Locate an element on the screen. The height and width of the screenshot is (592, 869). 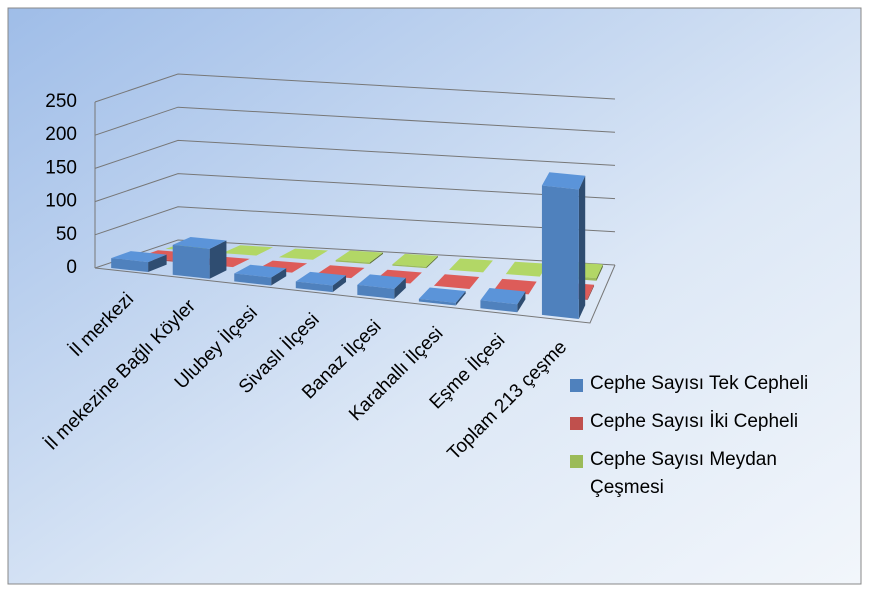
y-tick-label: 0 is located at coordinates (71, 267).